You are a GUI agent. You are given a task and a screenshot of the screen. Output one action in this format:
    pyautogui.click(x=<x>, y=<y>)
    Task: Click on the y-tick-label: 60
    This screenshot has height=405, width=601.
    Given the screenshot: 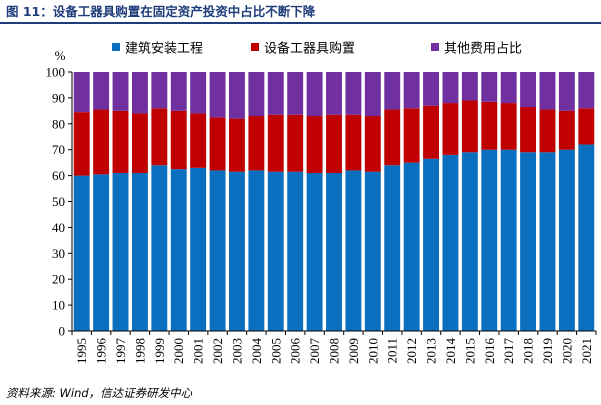 What is the action you would take?
    pyautogui.click(x=58, y=175)
    